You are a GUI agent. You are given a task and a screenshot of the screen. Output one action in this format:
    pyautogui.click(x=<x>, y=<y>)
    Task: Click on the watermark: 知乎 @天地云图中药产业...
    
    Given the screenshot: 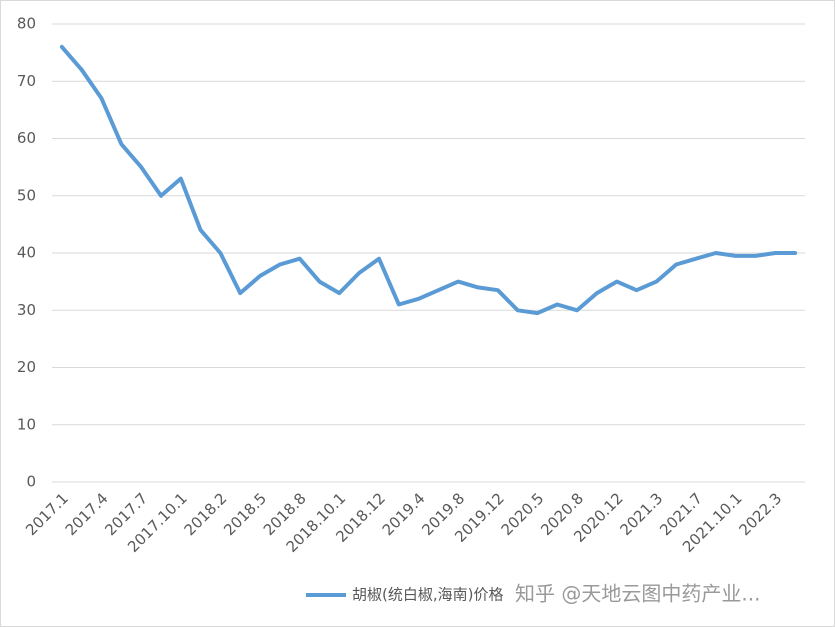 What is the action you would take?
    pyautogui.click(x=637, y=594)
    